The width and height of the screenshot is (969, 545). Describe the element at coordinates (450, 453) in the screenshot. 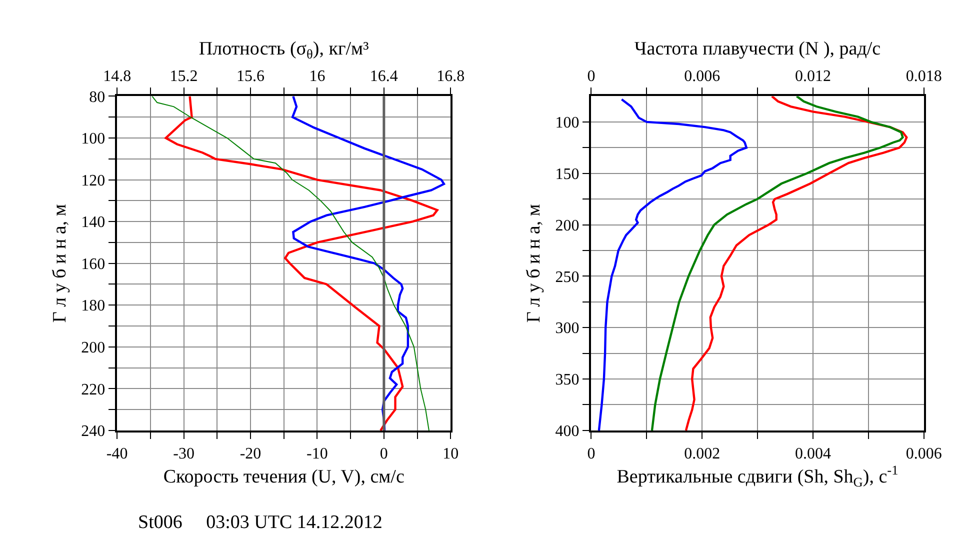

I see `x-tick-label: 10` at that location.